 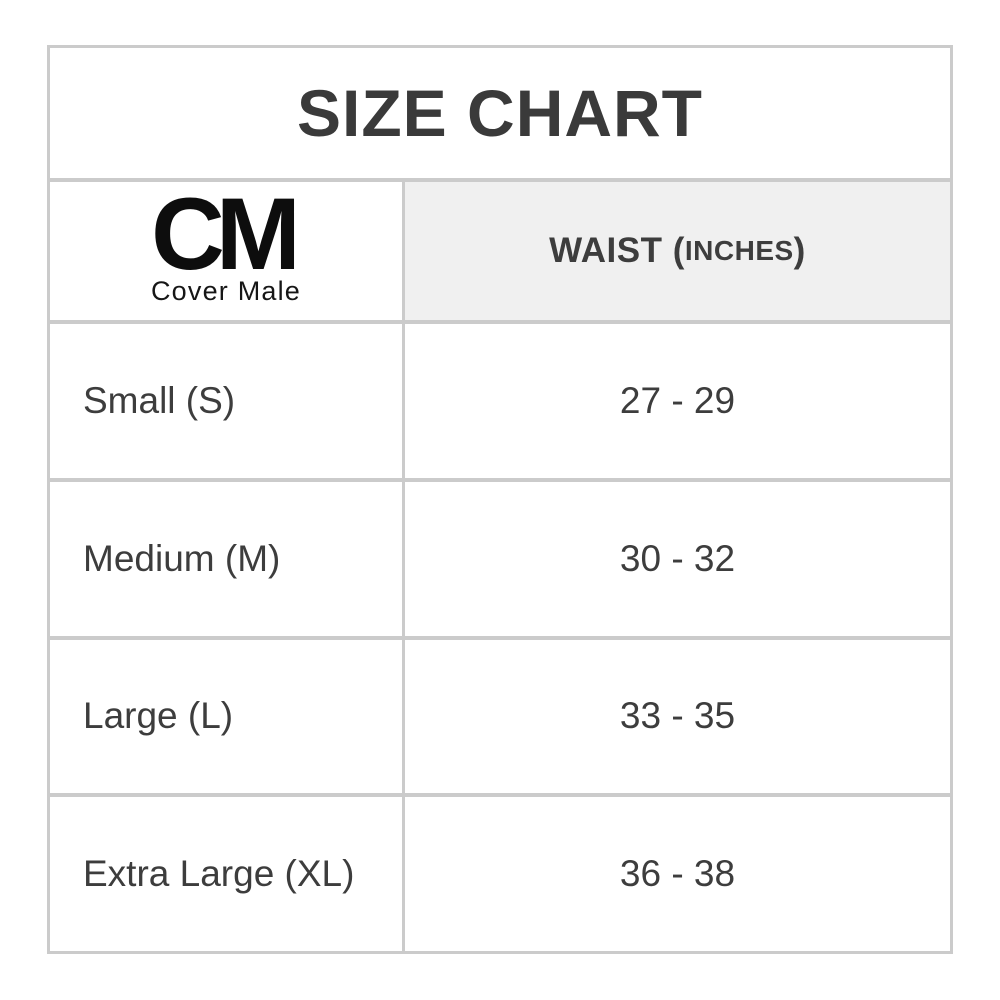 I want to click on size-label: Extra Large (XL), so click(x=219, y=874).